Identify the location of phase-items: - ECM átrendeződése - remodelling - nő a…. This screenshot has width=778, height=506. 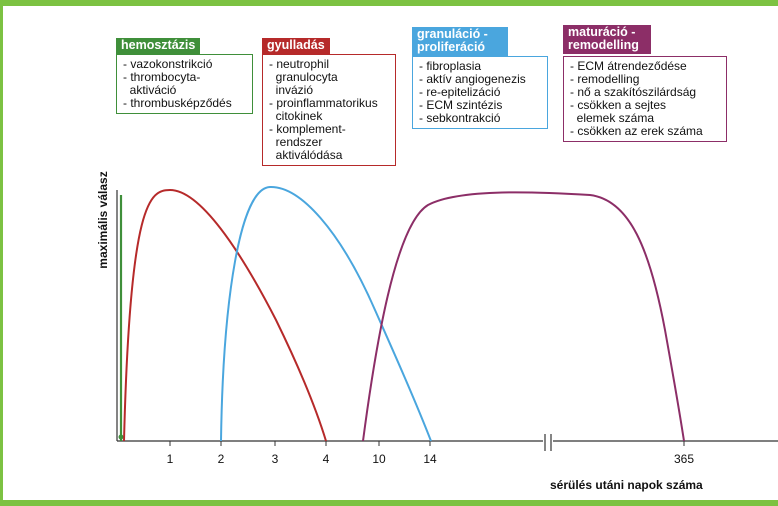
(645, 99).